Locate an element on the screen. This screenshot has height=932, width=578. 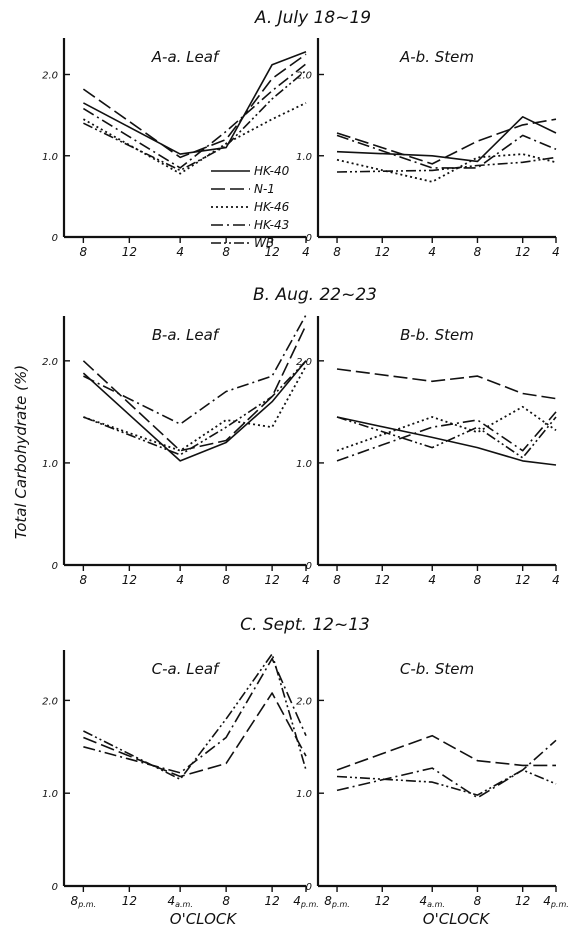
chart-panel-6: C-b. Stem 0 1.0 2.0 8p.m. 12 4a.m. 8 12 4p.m. is located at coordinates (432, 779).